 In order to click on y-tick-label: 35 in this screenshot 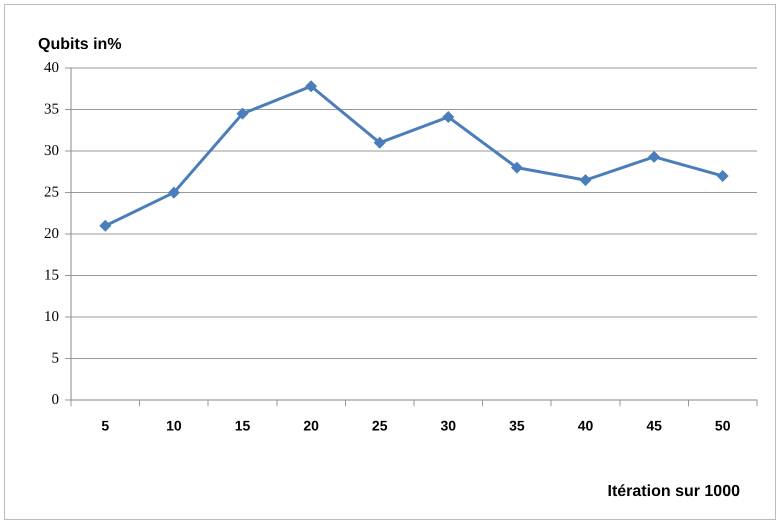, I will do `click(51, 109)`.